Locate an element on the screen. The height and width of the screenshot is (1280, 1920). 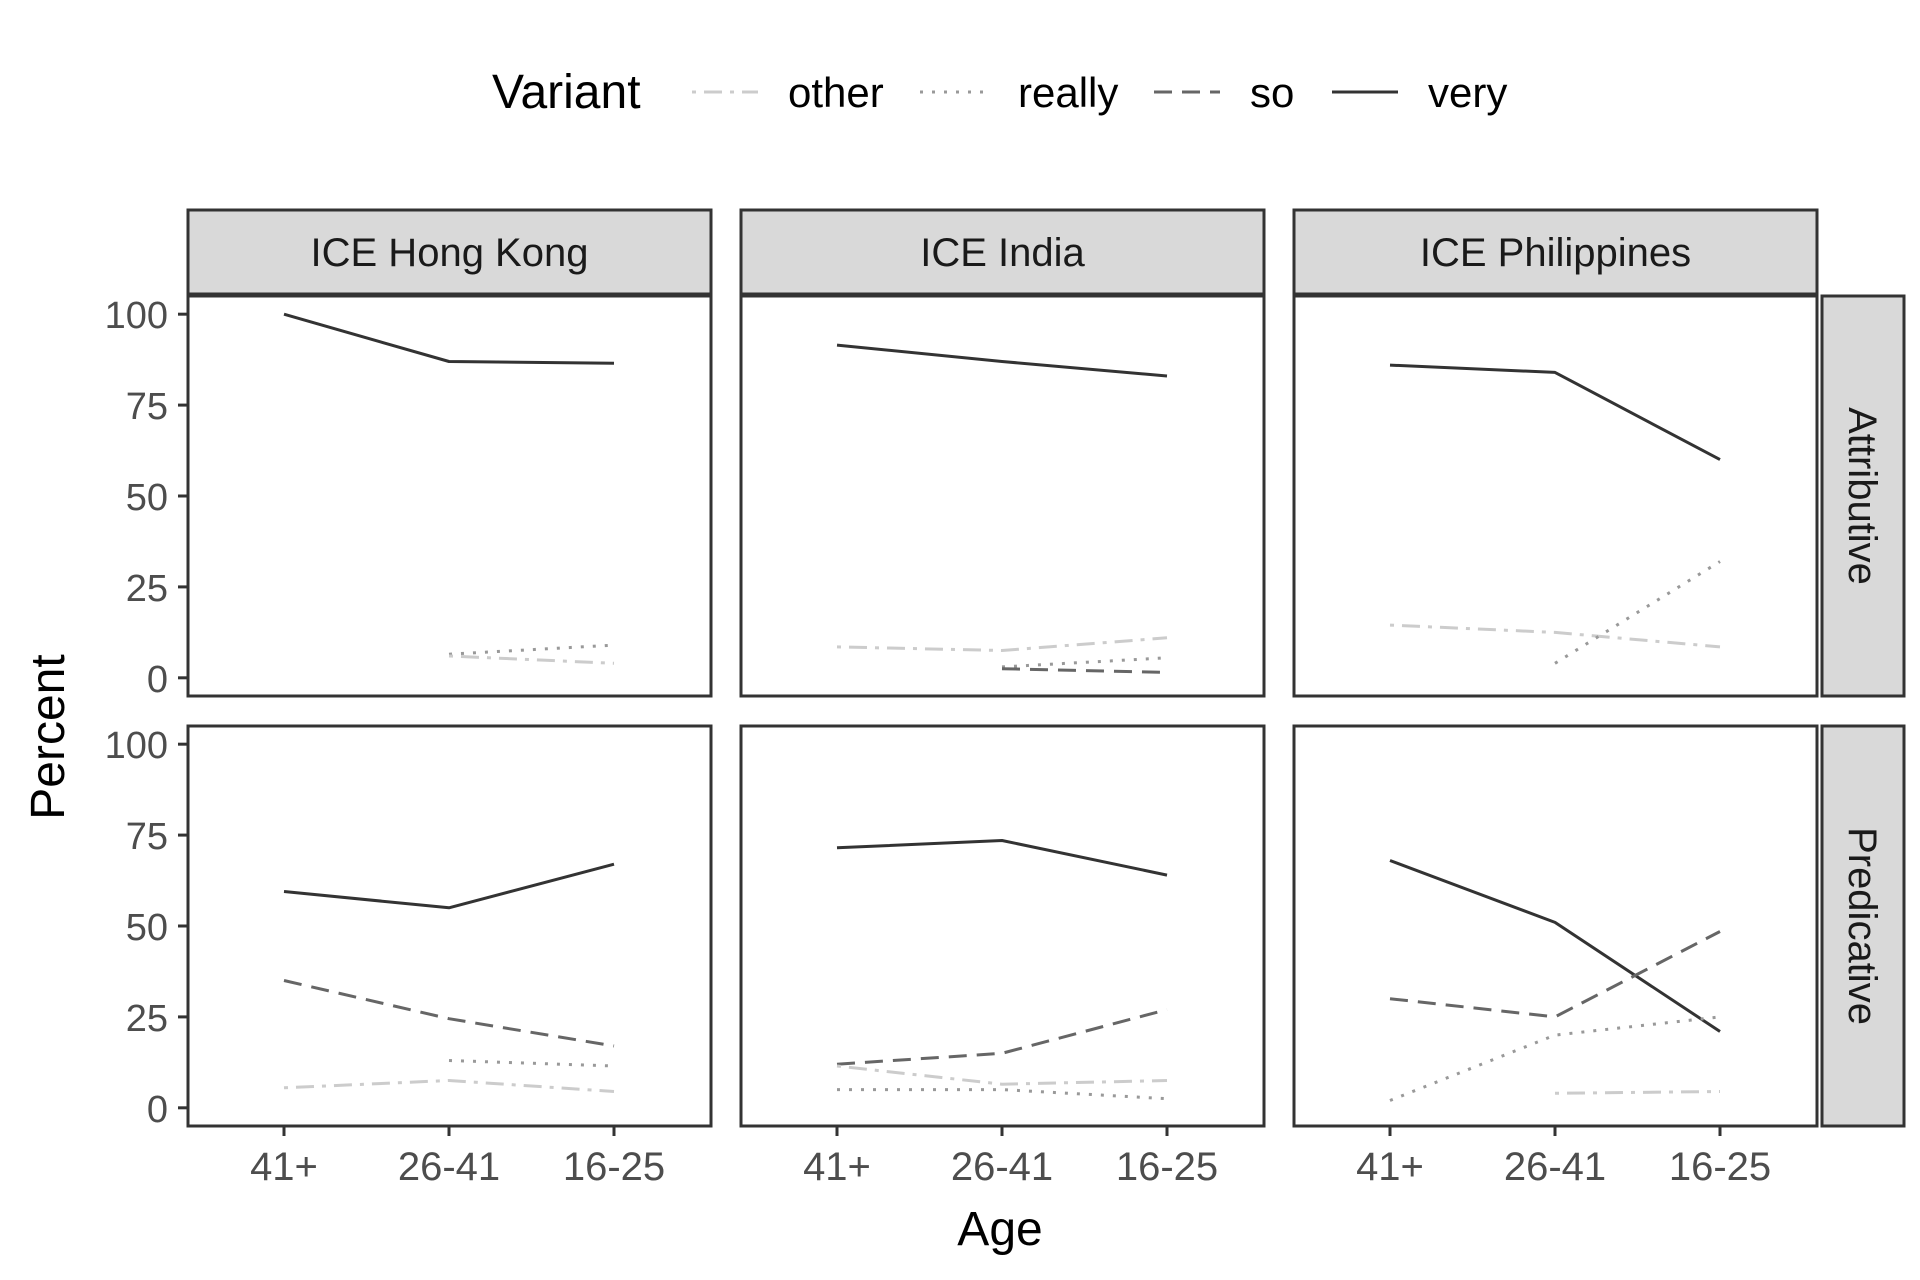
y-tick-label-predicative-0: 0 is located at coordinates (157, 1110).